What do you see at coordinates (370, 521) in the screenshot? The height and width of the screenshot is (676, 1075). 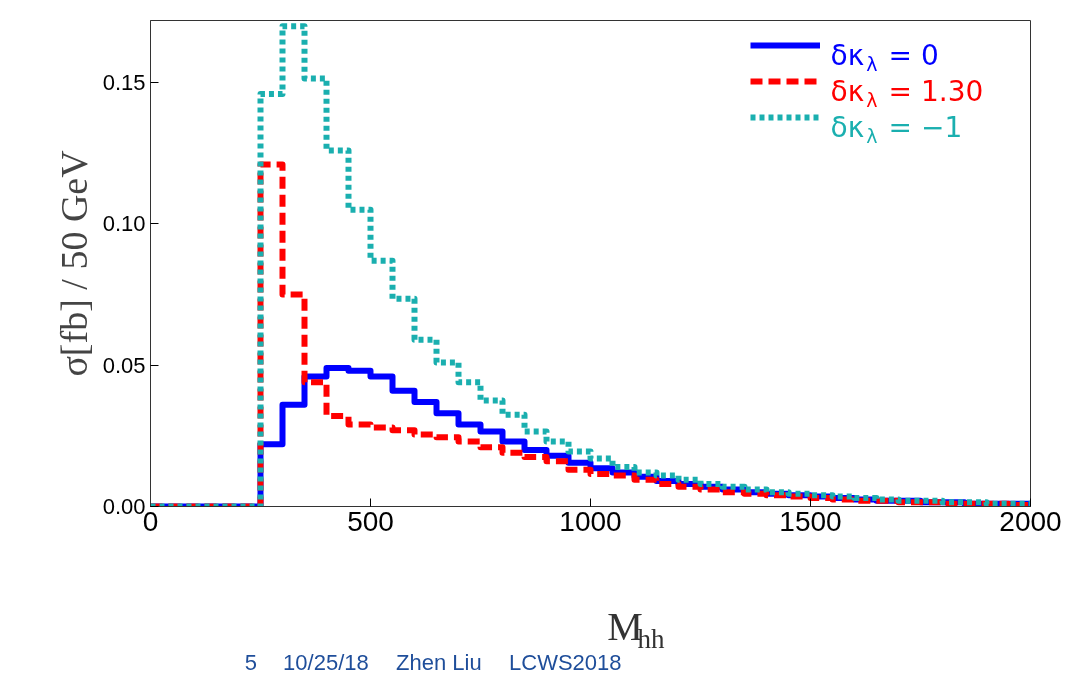 I see `x-tick-label: 500` at bounding box center [370, 521].